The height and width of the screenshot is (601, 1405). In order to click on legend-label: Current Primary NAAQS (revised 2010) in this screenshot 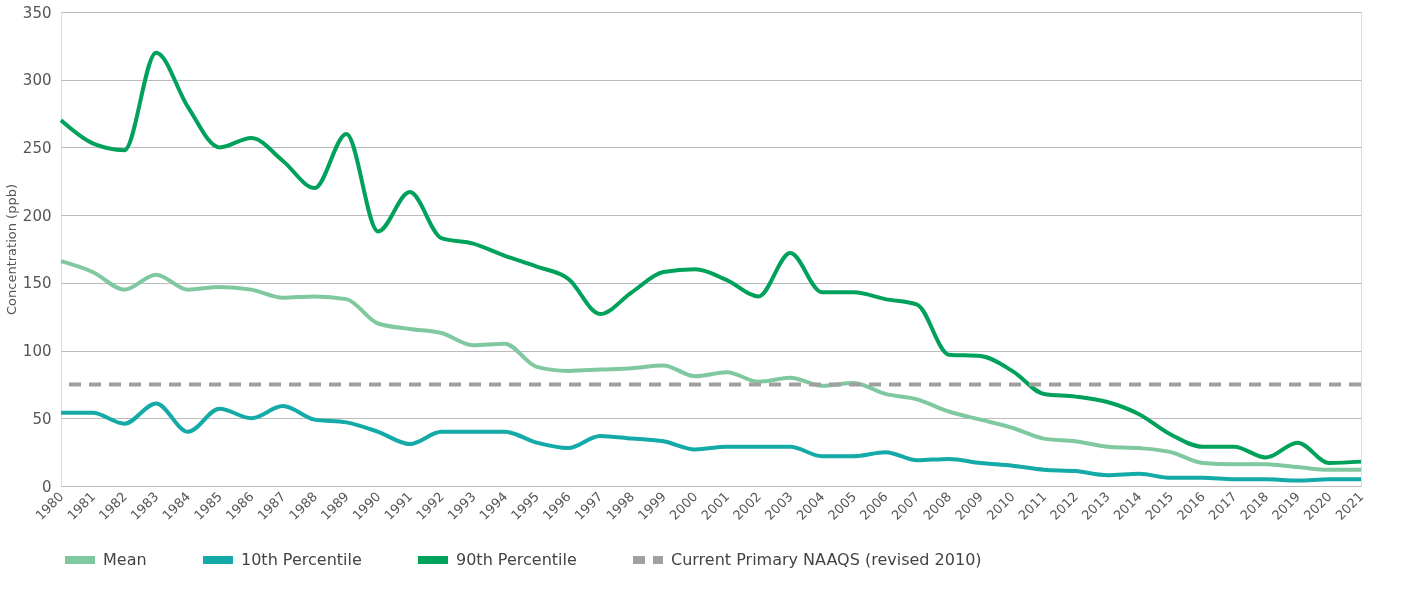, I will do `click(826, 559)`.